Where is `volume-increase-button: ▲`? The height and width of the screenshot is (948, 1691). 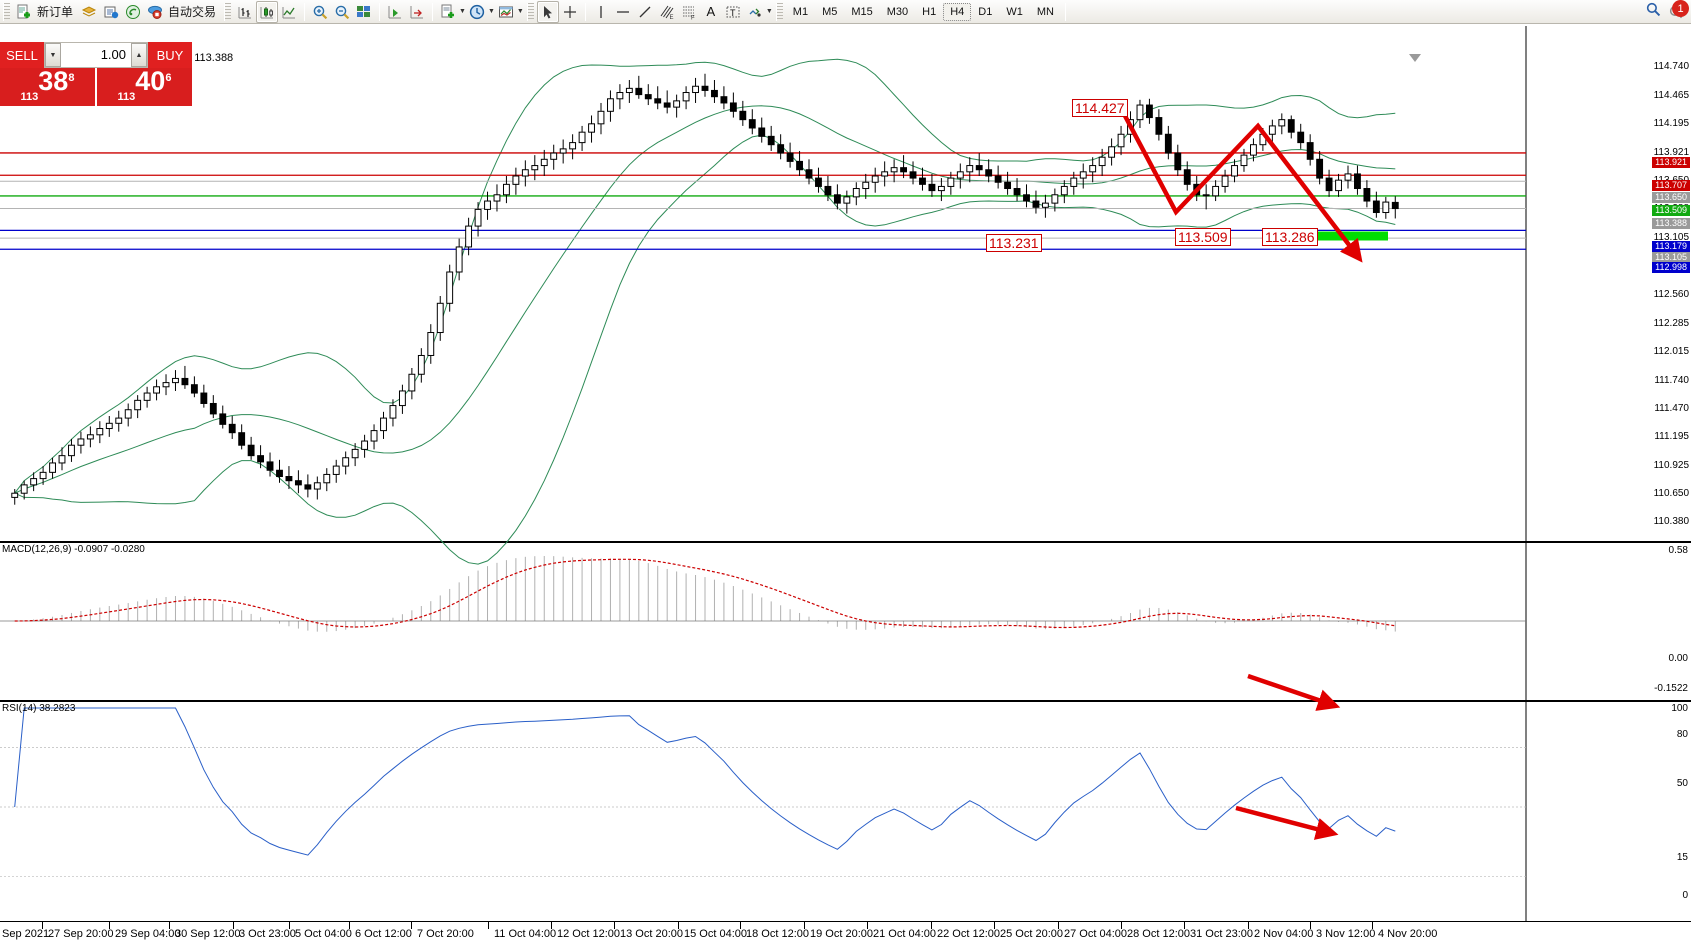 volume-increase-button: ▲ is located at coordinates (139, 55).